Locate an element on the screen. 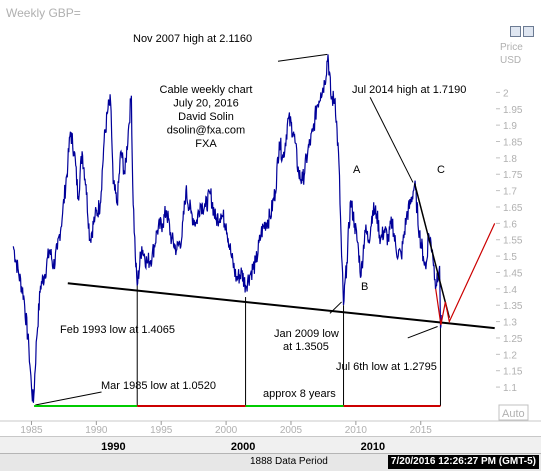  y-tick-label: 1.65 is located at coordinates (513, 208).